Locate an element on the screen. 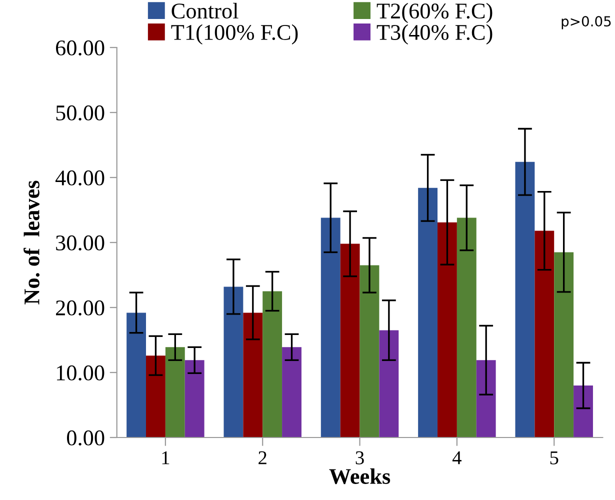 The width and height of the screenshot is (615, 500). y-axis-title: No. of leaves is located at coordinates (32, 242).